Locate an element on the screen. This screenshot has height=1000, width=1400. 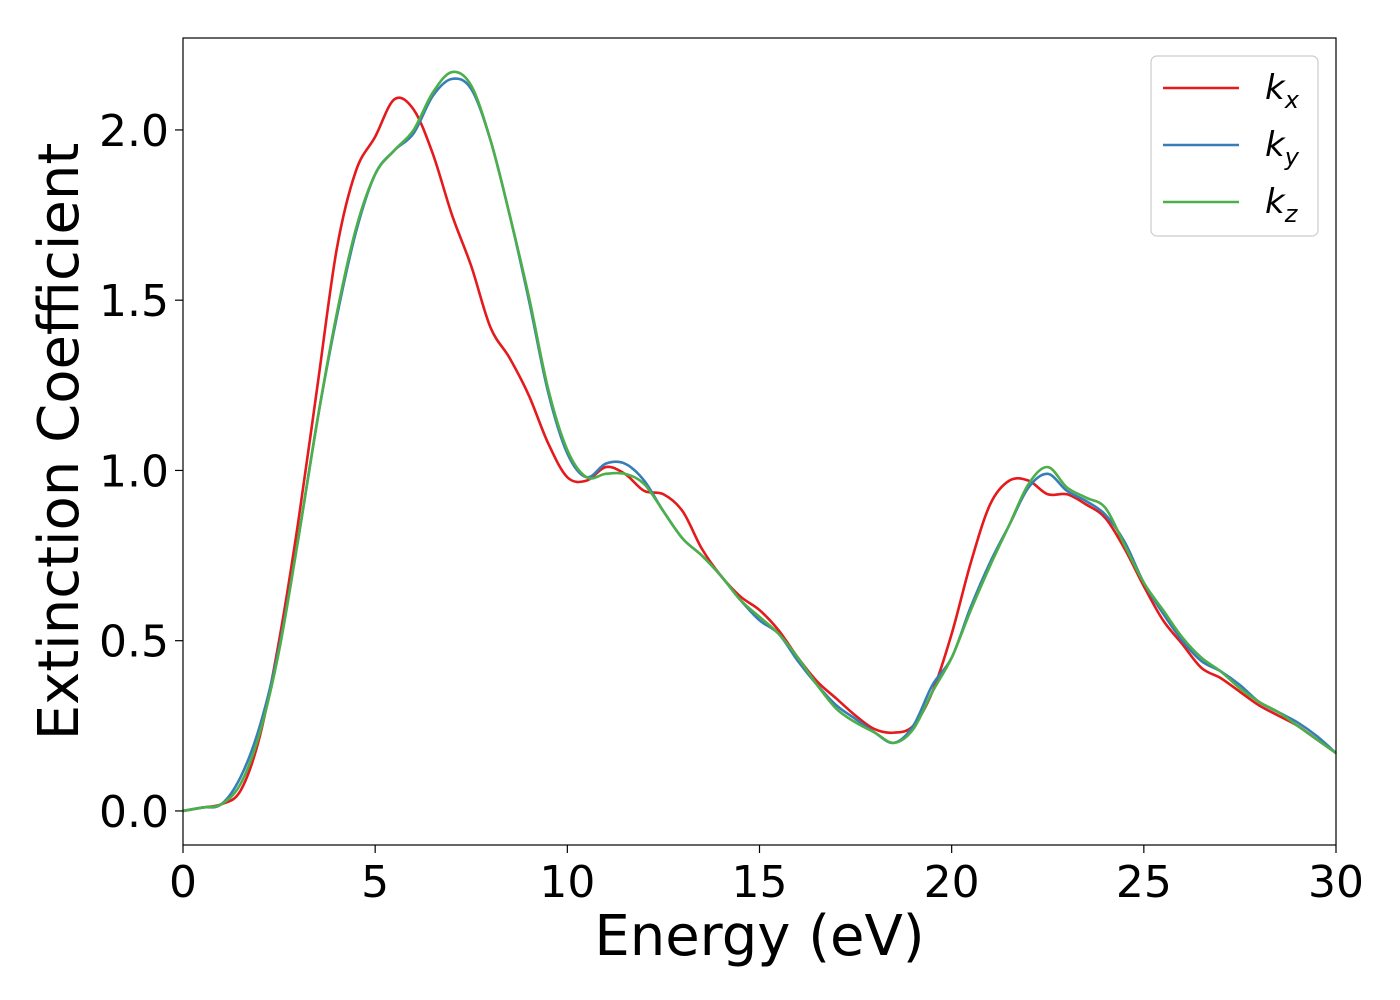
legend-label-k-z: kz is located at coordinates (1282, 205).